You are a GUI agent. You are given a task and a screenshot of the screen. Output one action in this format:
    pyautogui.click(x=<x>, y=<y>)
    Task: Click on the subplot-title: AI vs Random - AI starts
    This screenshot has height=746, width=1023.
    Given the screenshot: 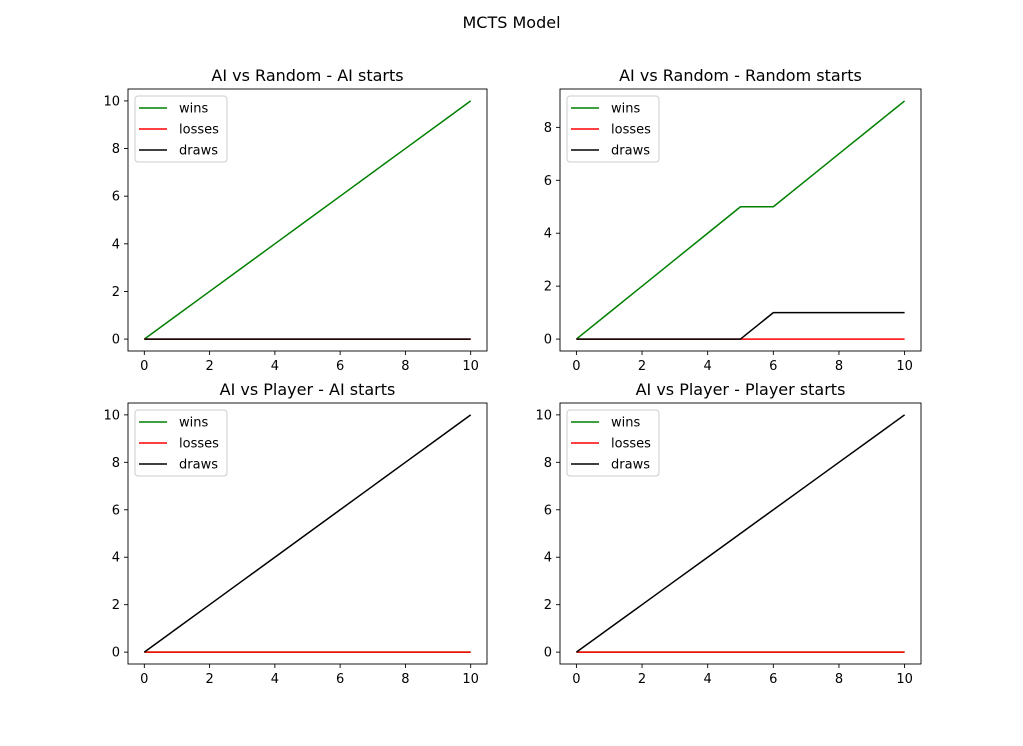 What is the action you would take?
    pyautogui.click(x=307, y=75)
    